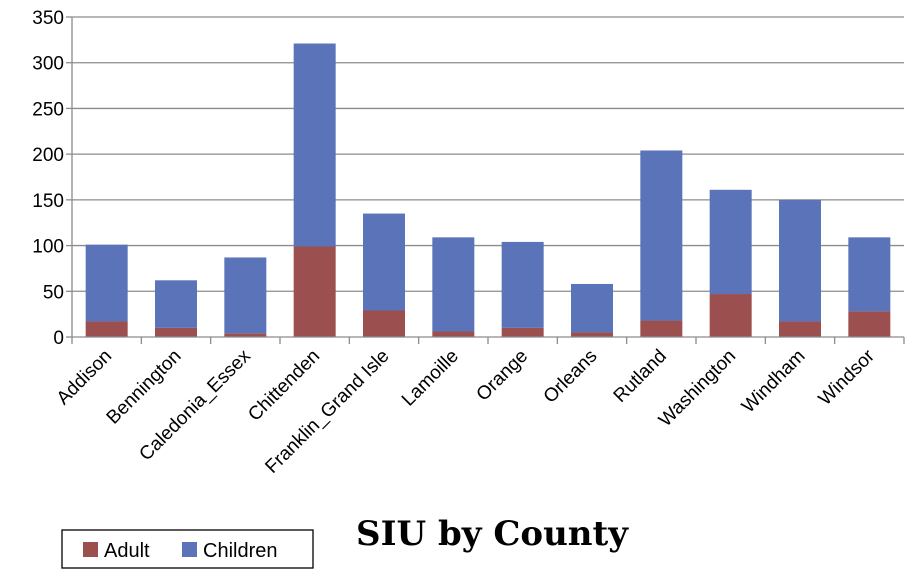 The height and width of the screenshot is (571, 909). Describe the element at coordinates (592, 308) in the screenshot. I see `bar-children-orleans` at that location.